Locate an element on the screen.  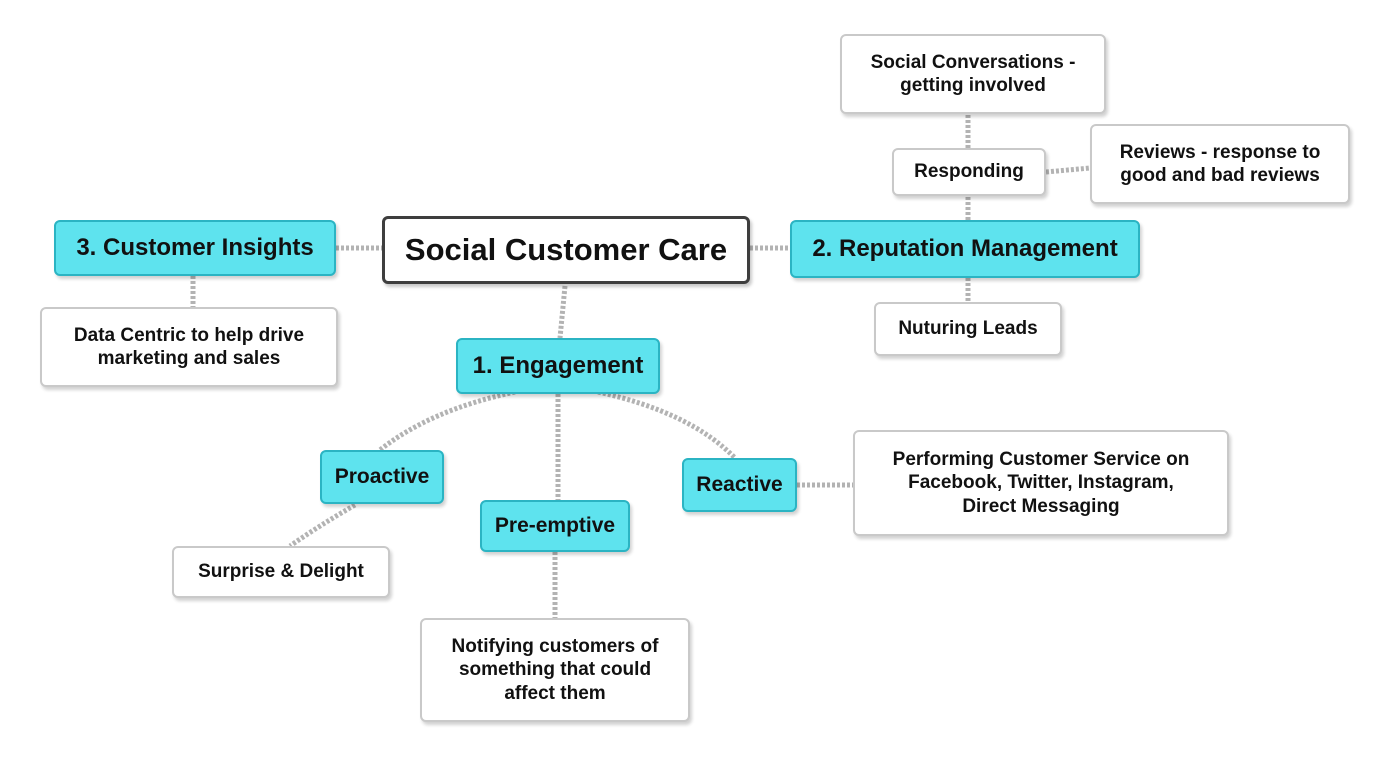
root-node: Social Customer Care is located at coordinates (566, 250).